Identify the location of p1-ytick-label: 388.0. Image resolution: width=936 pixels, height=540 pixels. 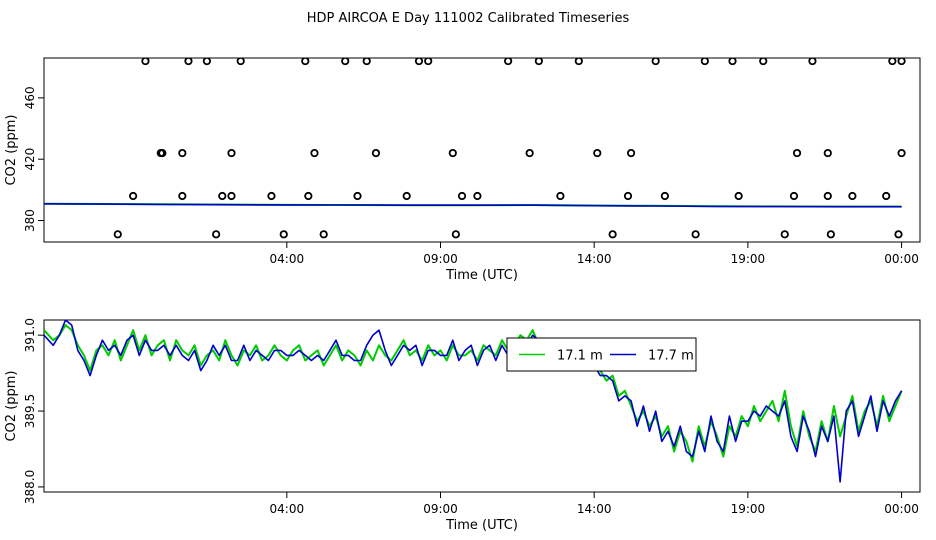
(30, 487).